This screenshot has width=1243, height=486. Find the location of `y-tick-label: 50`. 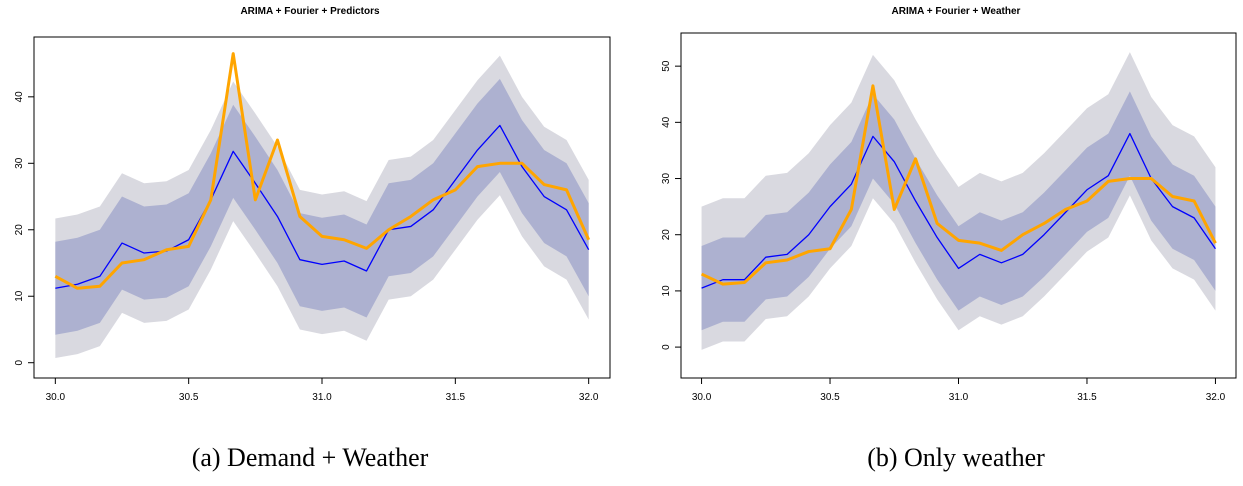

y-tick-label: 50 is located at coordinates (666, 66).